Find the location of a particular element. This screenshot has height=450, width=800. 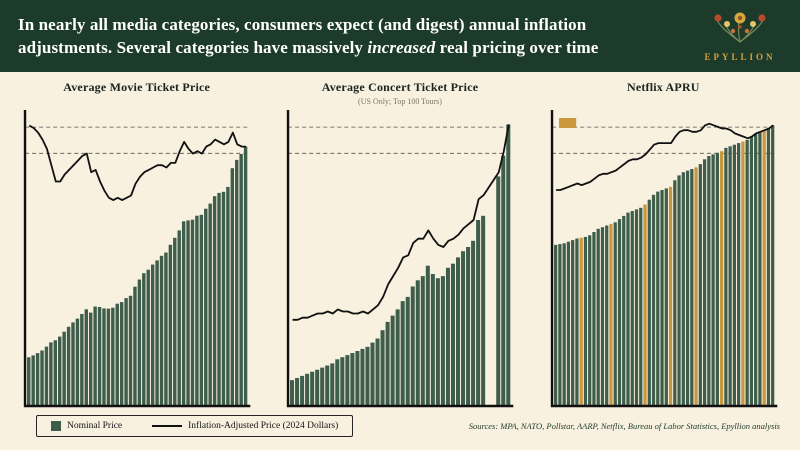

flower-bouquet-icon is located at coordinates (740, 30).